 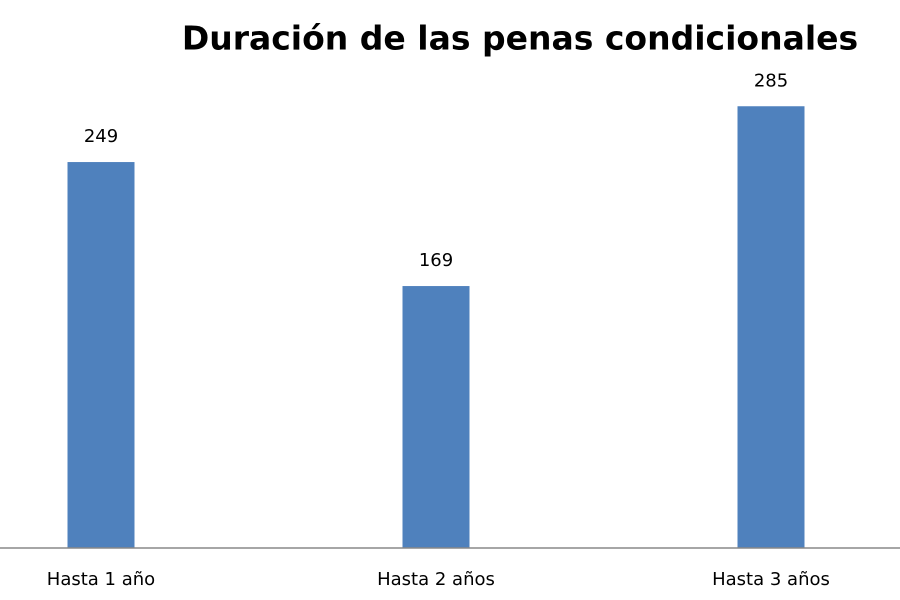 I want to click on chart-title: Duración de las penas condicionales, so click(x=520, y=38).